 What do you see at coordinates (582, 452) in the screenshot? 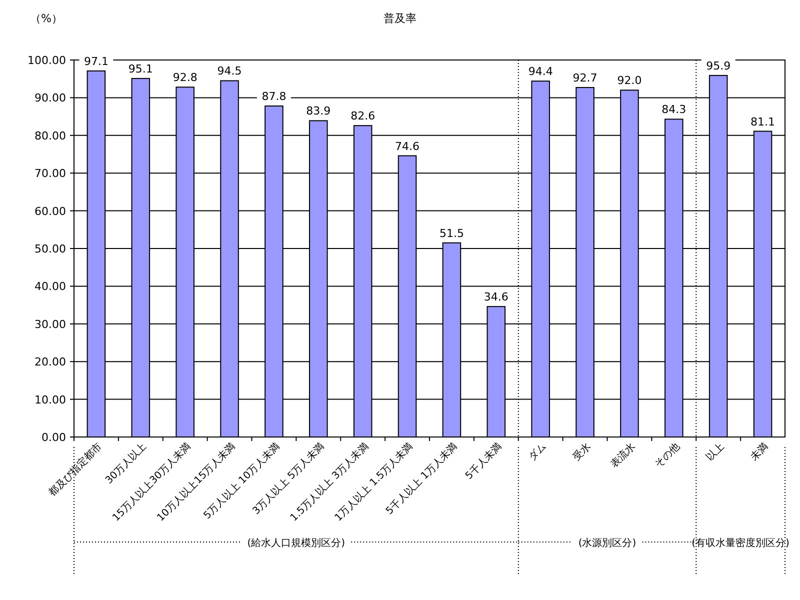
I see `x-tick-label: 受水` at bounding box center [582, 452].